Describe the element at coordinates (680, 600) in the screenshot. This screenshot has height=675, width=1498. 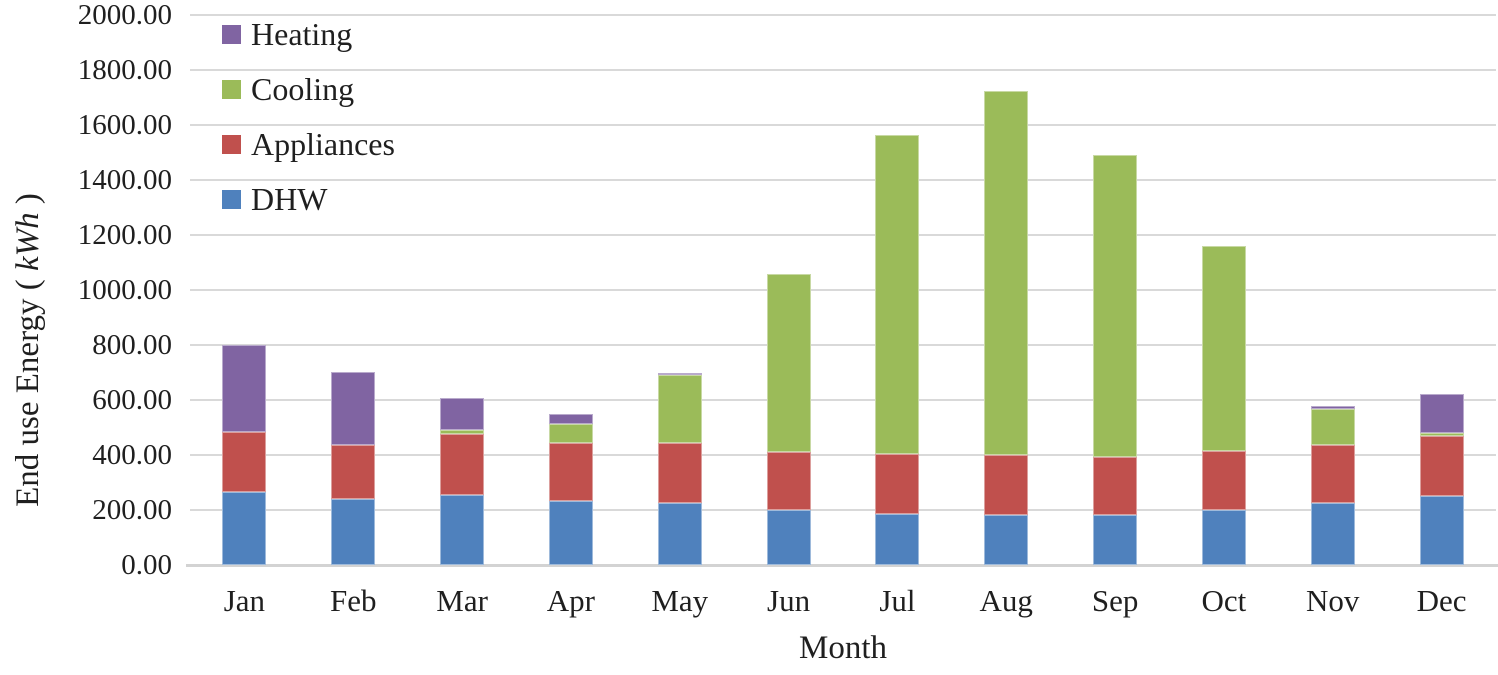
I see `x-tick-label: May` at that location.